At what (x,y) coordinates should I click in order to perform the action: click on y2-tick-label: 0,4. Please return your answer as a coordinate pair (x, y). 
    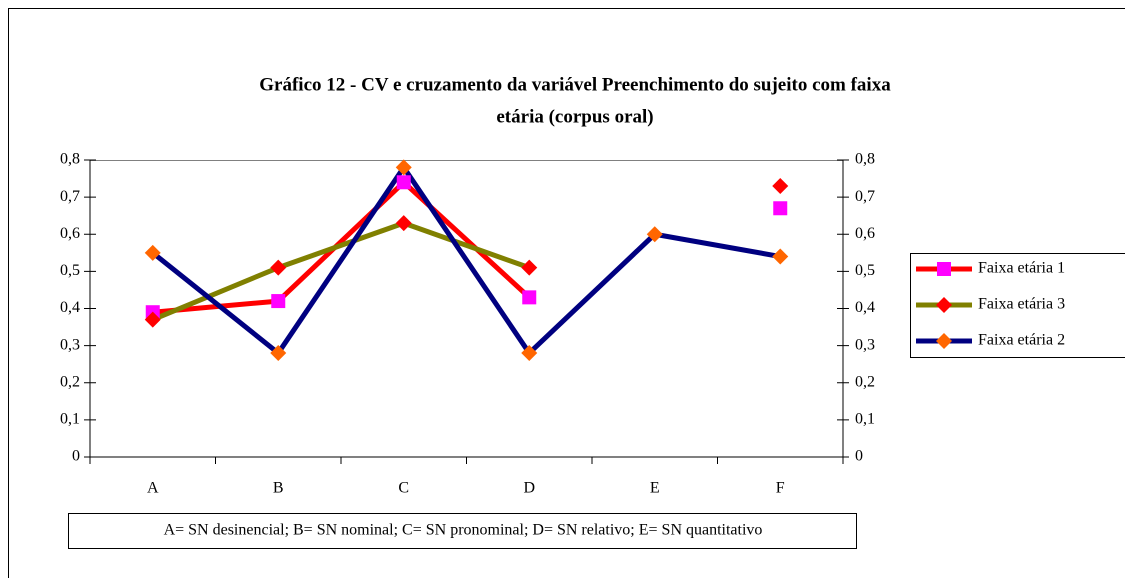
    Looking at the image, I should click on (865, 307).